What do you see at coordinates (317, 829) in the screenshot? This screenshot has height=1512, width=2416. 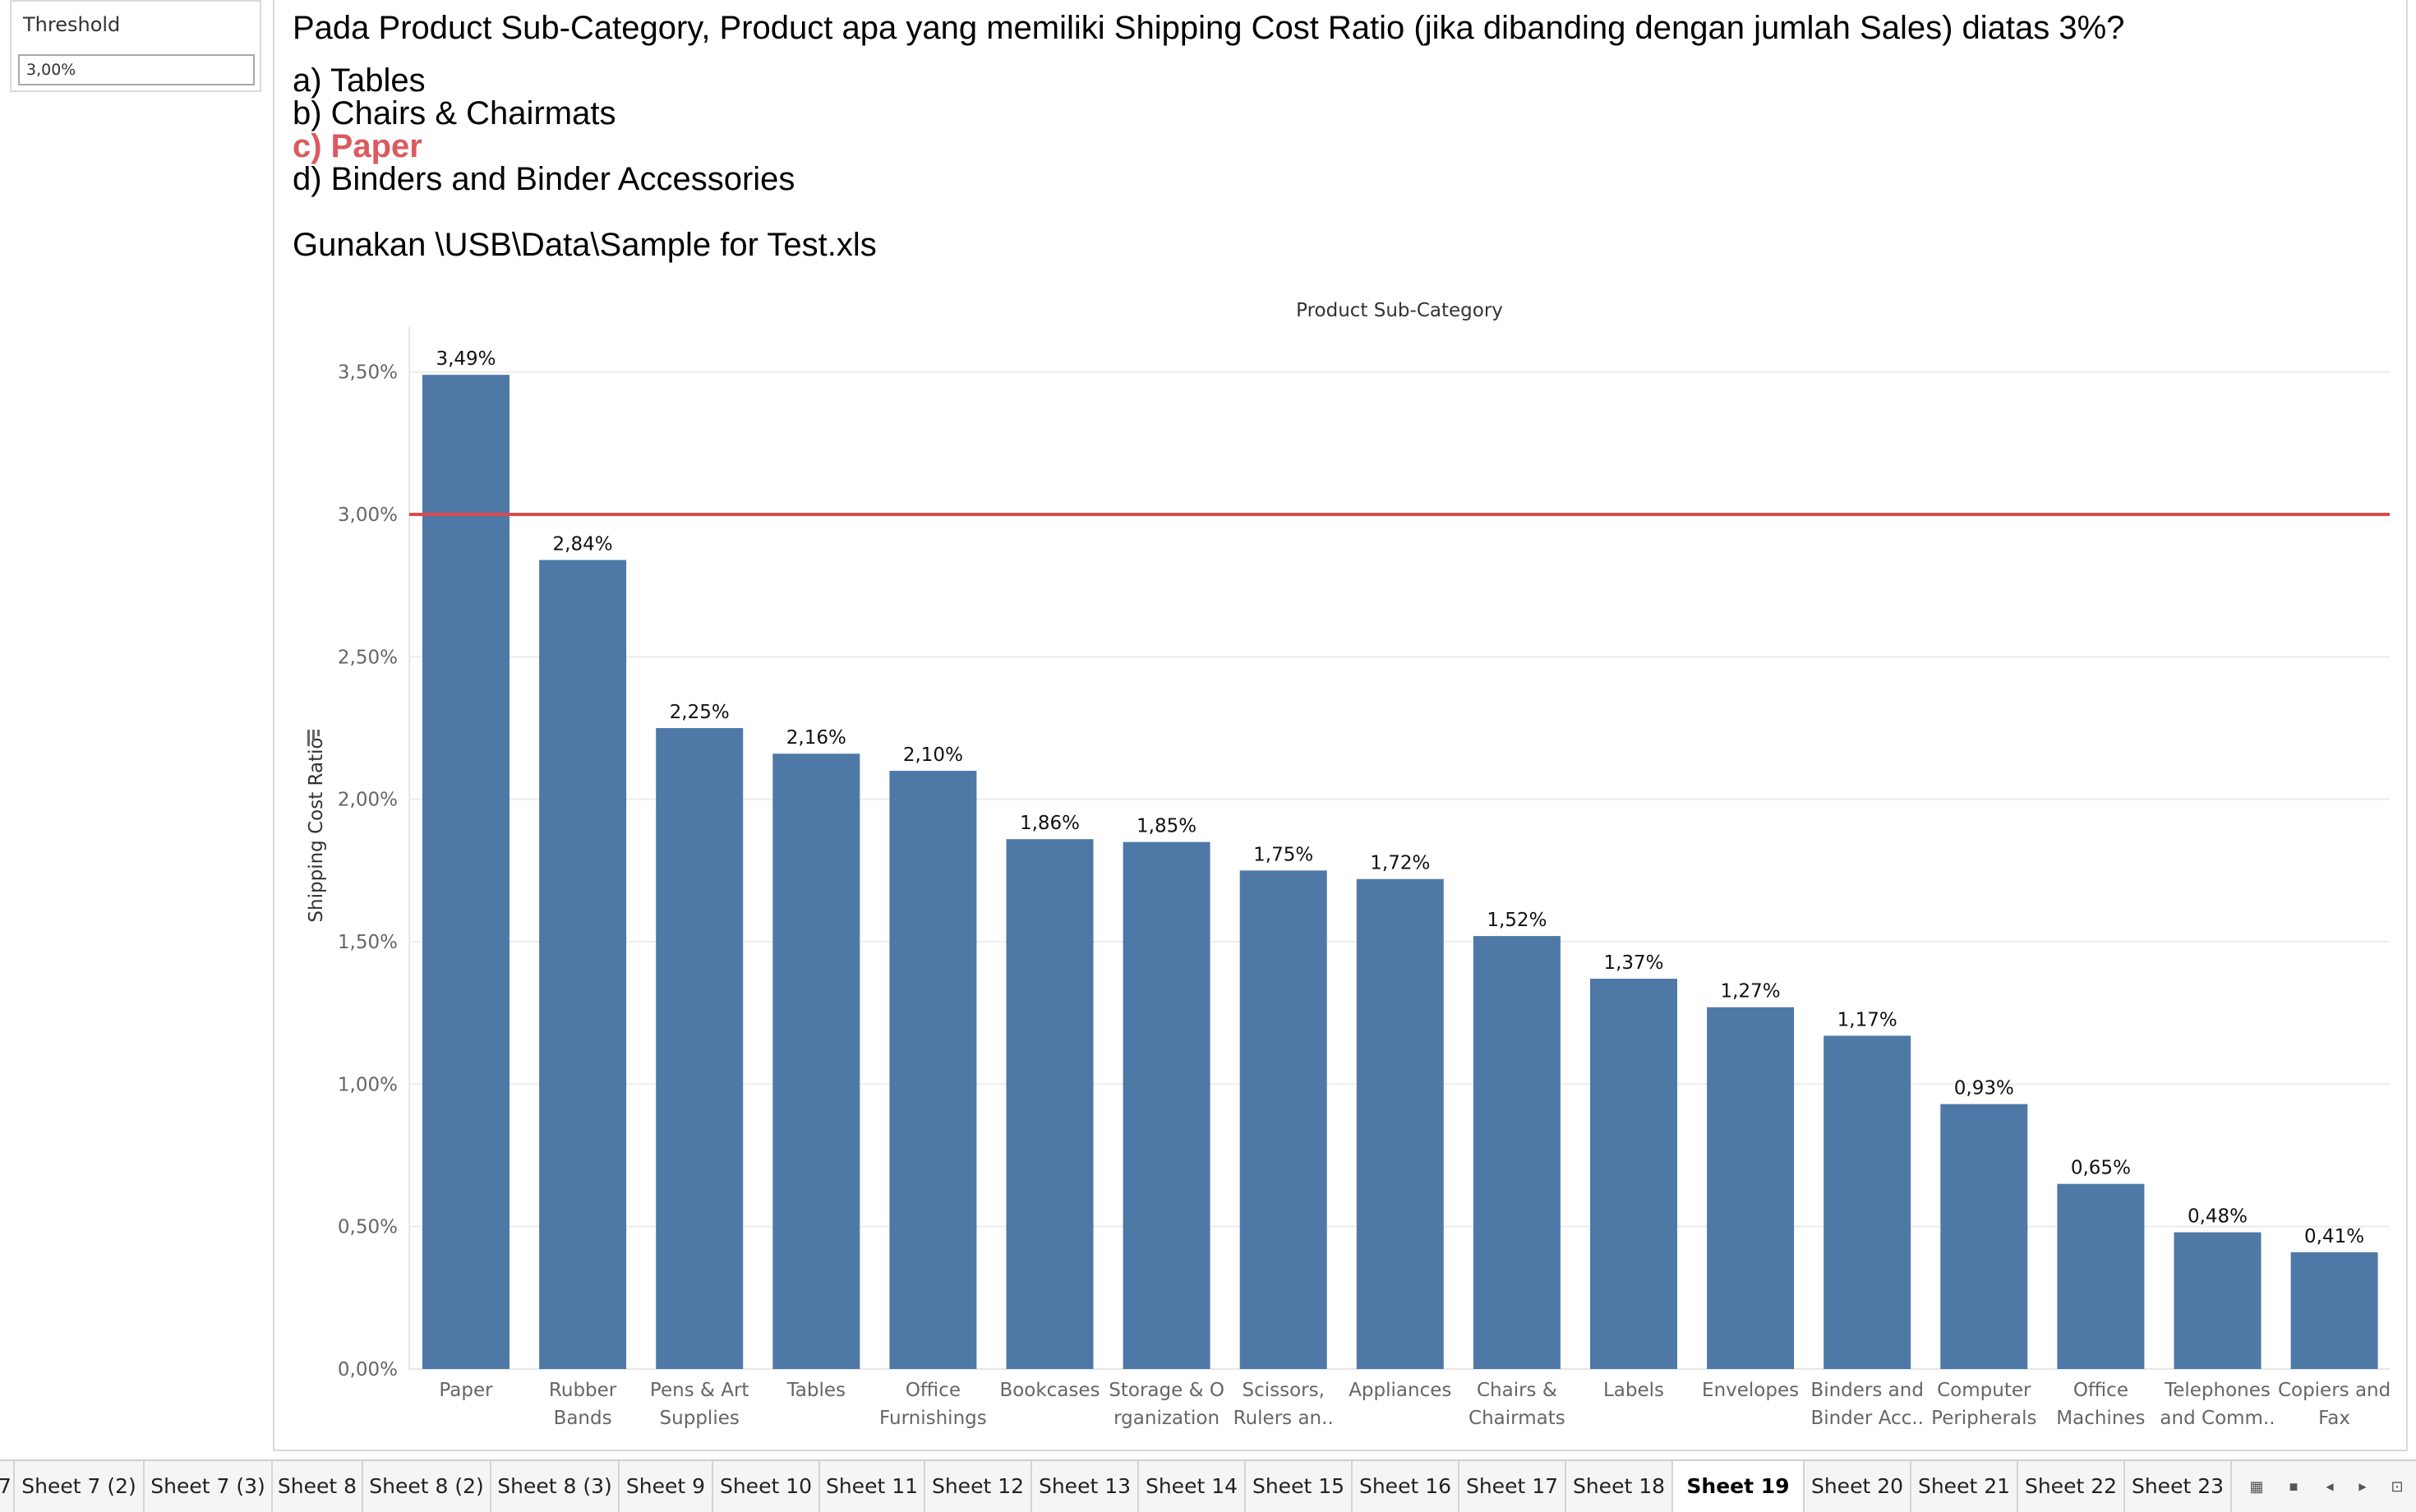 I see `y-axis-title: Shipping Cost Ratio` at bounding box center [317, 829].